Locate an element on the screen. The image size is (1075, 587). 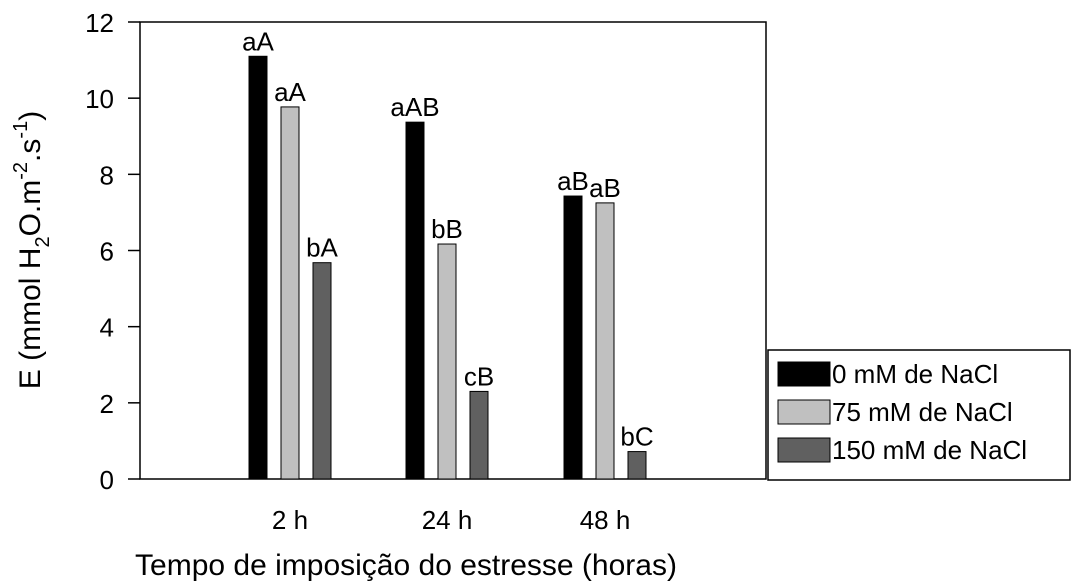
x-tick-label: 48 h is located at coordinates (605, 520).